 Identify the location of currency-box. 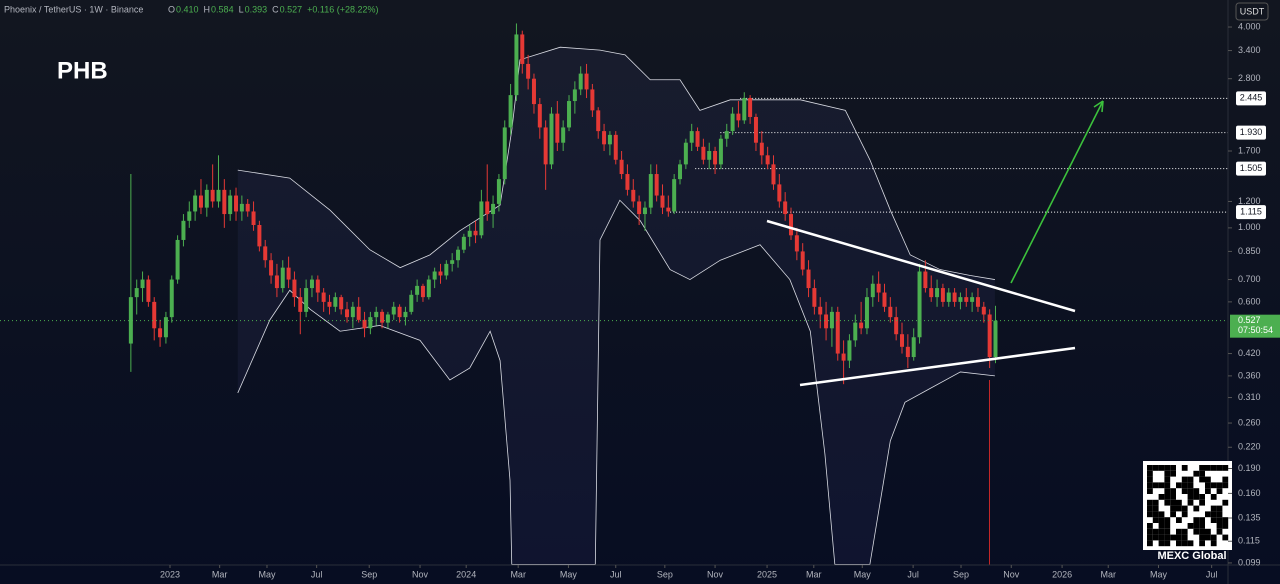
(1252, 11).